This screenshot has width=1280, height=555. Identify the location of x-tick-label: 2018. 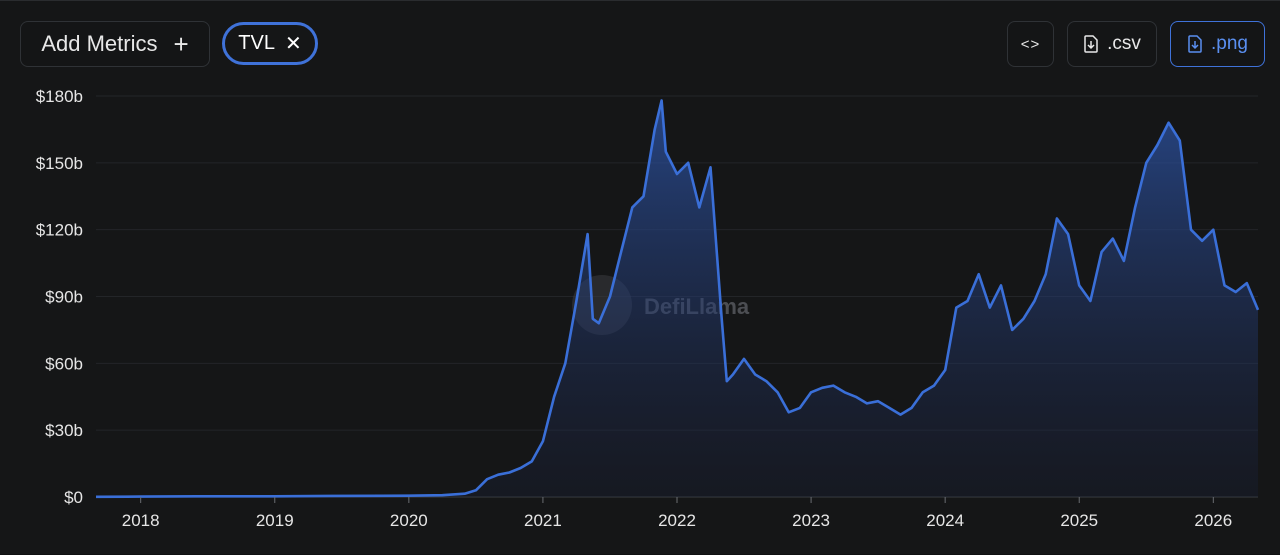
(141, 520).